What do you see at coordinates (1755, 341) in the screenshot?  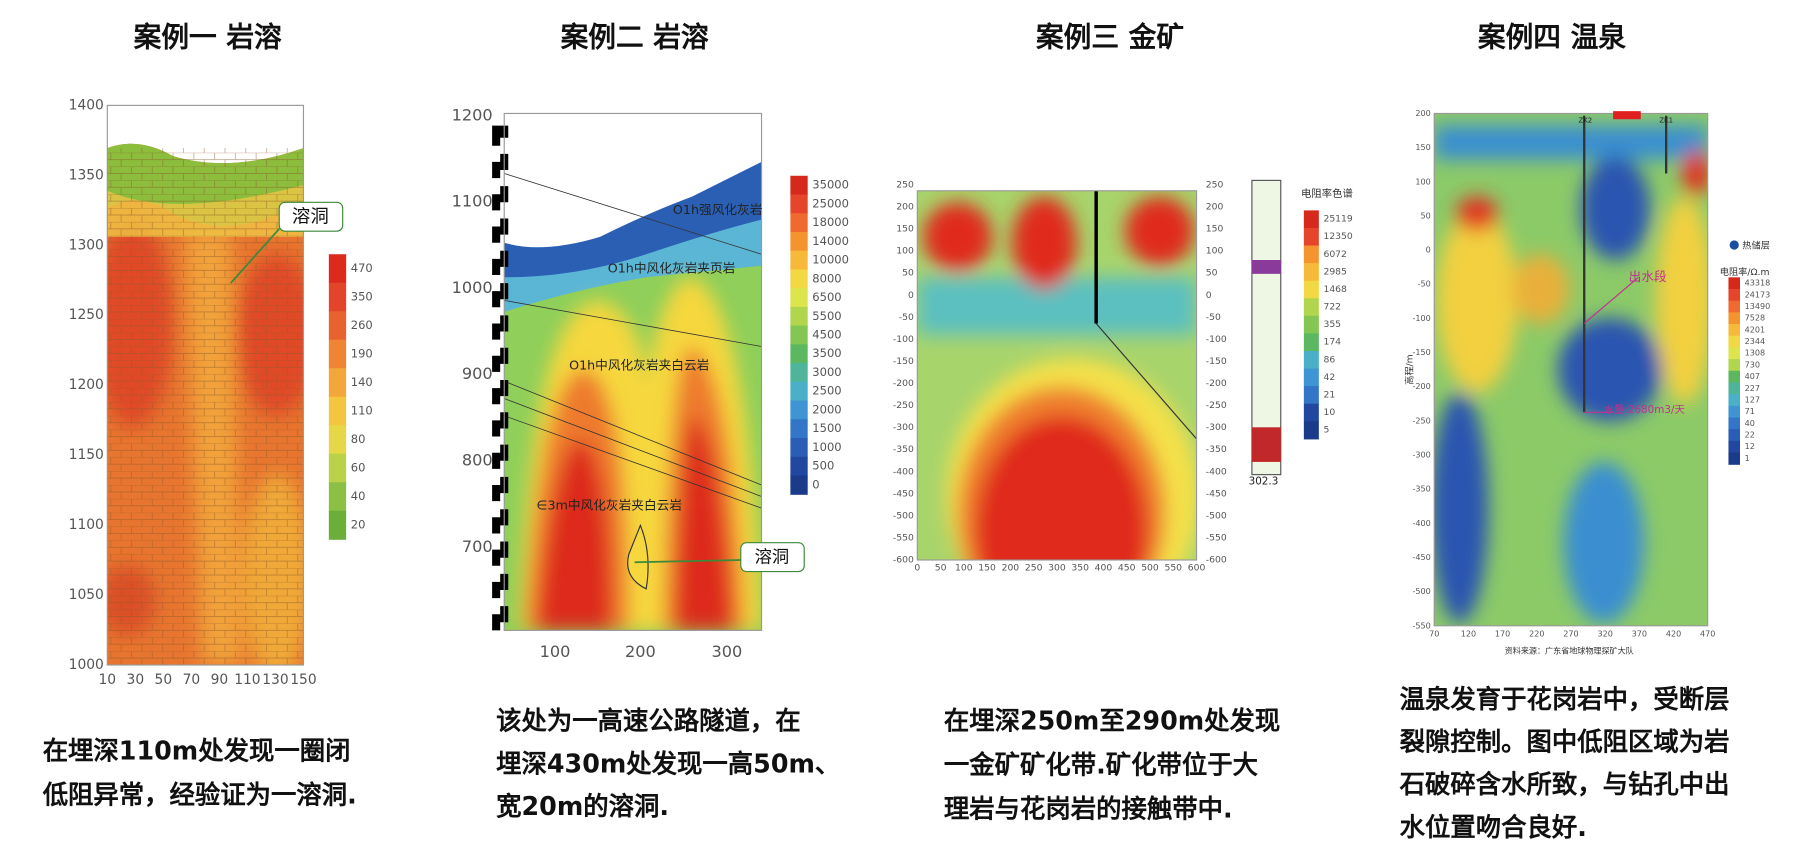 I see `legend-label: 2344` at bounding box center [1755, 341].